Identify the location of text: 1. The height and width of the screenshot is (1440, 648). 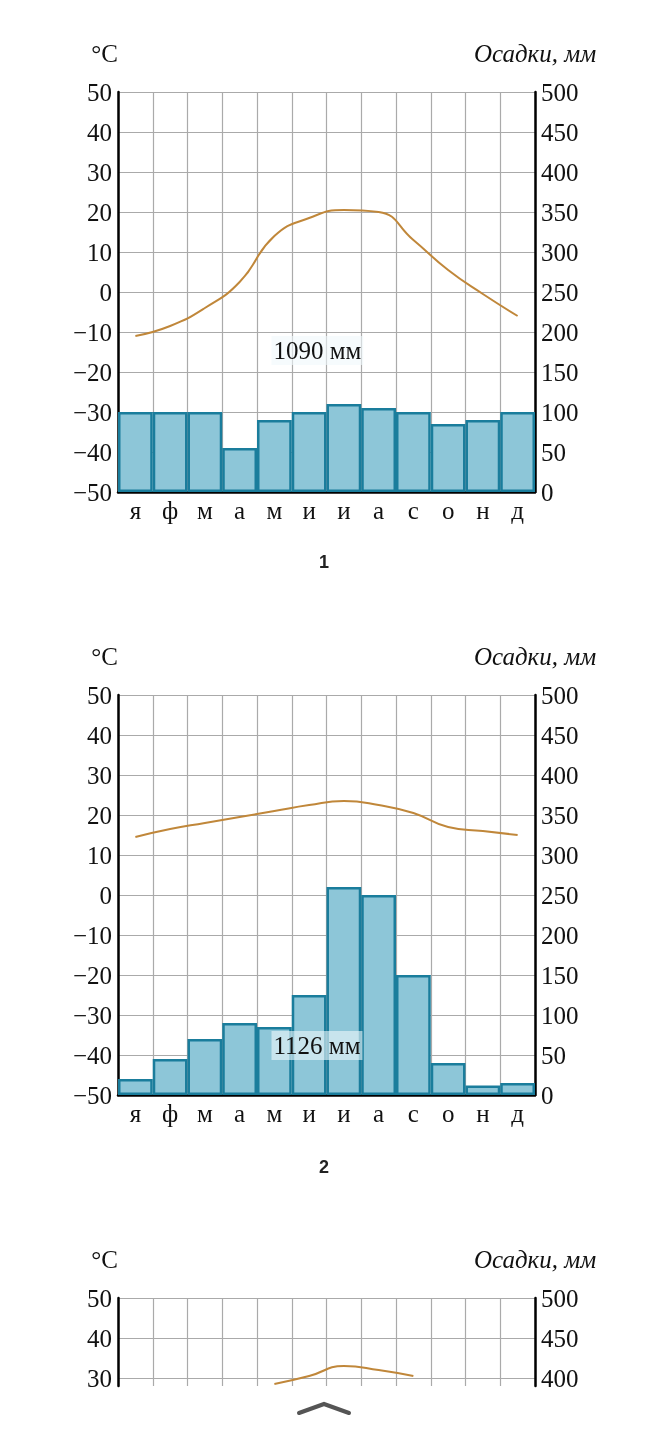
(324, 562).